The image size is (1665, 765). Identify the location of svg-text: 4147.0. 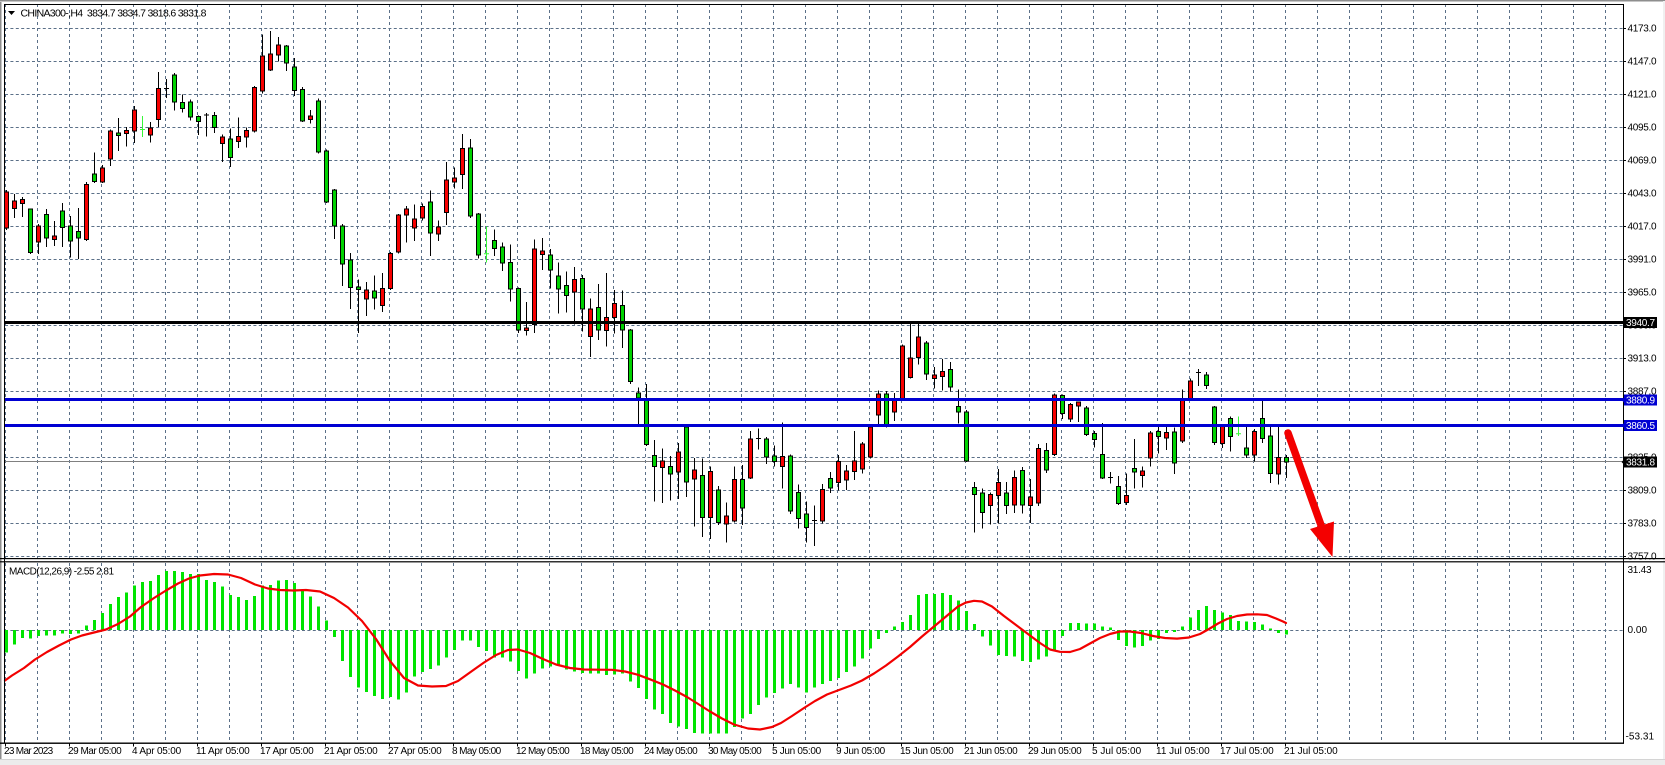
(1642, 62).